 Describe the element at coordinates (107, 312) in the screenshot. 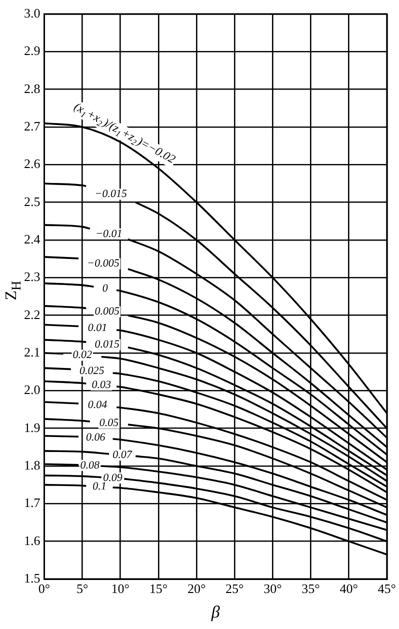

I see `series-label: 0.005` at that location.